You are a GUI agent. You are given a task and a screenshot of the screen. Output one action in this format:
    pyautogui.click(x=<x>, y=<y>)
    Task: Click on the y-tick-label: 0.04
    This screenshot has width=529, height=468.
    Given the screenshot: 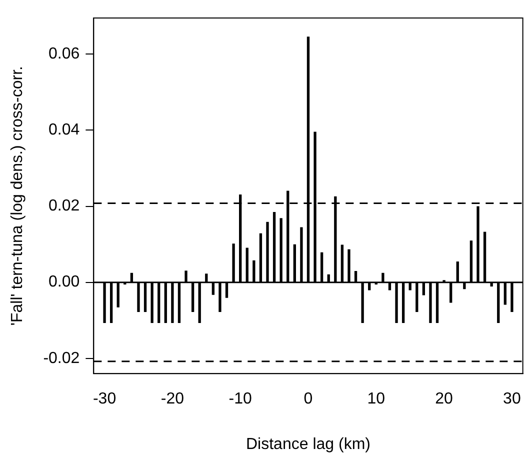 What is the action you would take?
    pyautogui.click(x=64, y=130)
    